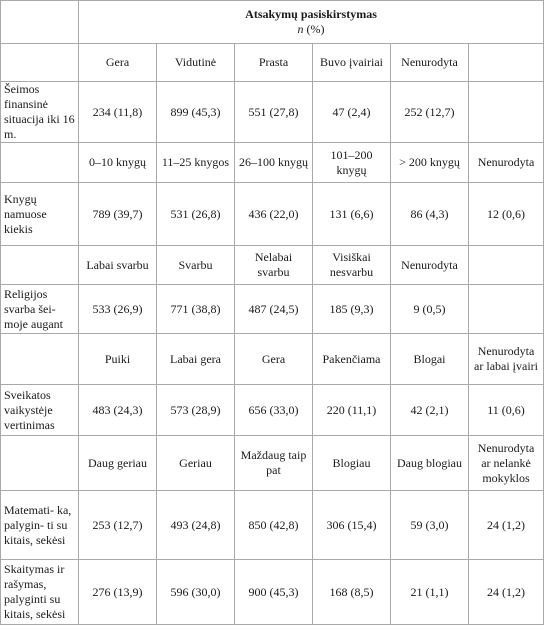 The image size is (544, 630). Describe the element at coordinates (351, 265) in the screenshot. I see `header-cell: Visiškai nesvarbu` at that location.